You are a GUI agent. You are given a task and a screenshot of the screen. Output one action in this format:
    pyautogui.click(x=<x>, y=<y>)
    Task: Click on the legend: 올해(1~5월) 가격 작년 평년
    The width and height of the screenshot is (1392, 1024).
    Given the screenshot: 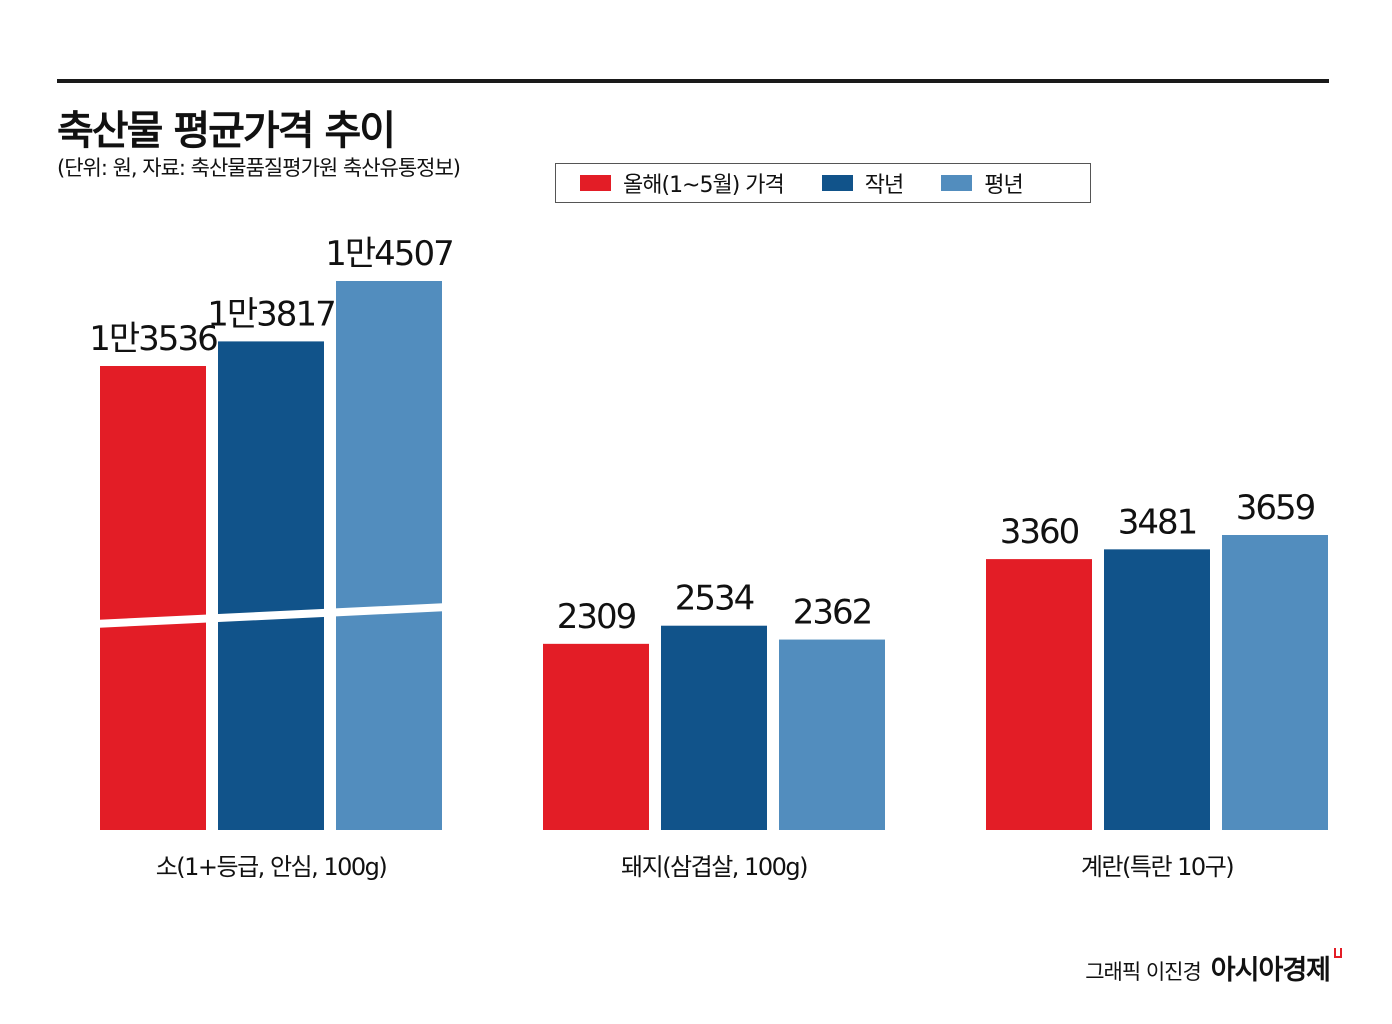 What is the action you would take?
    pyautogui.click(x=823, y=183)
    